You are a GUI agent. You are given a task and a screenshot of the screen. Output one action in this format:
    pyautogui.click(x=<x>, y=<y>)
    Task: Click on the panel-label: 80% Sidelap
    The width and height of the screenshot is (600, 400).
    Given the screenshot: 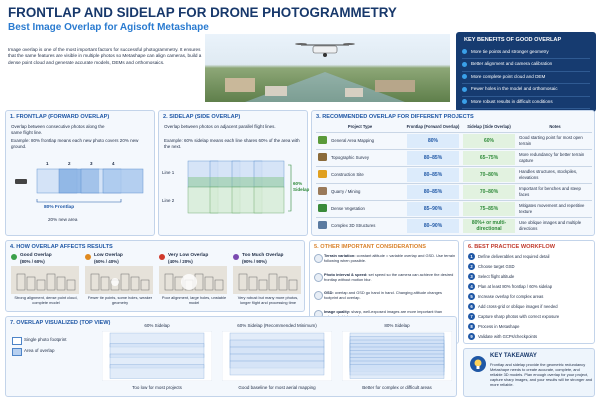 What is the action you would take?
    pyautogui.click(x=397, y=325)
    